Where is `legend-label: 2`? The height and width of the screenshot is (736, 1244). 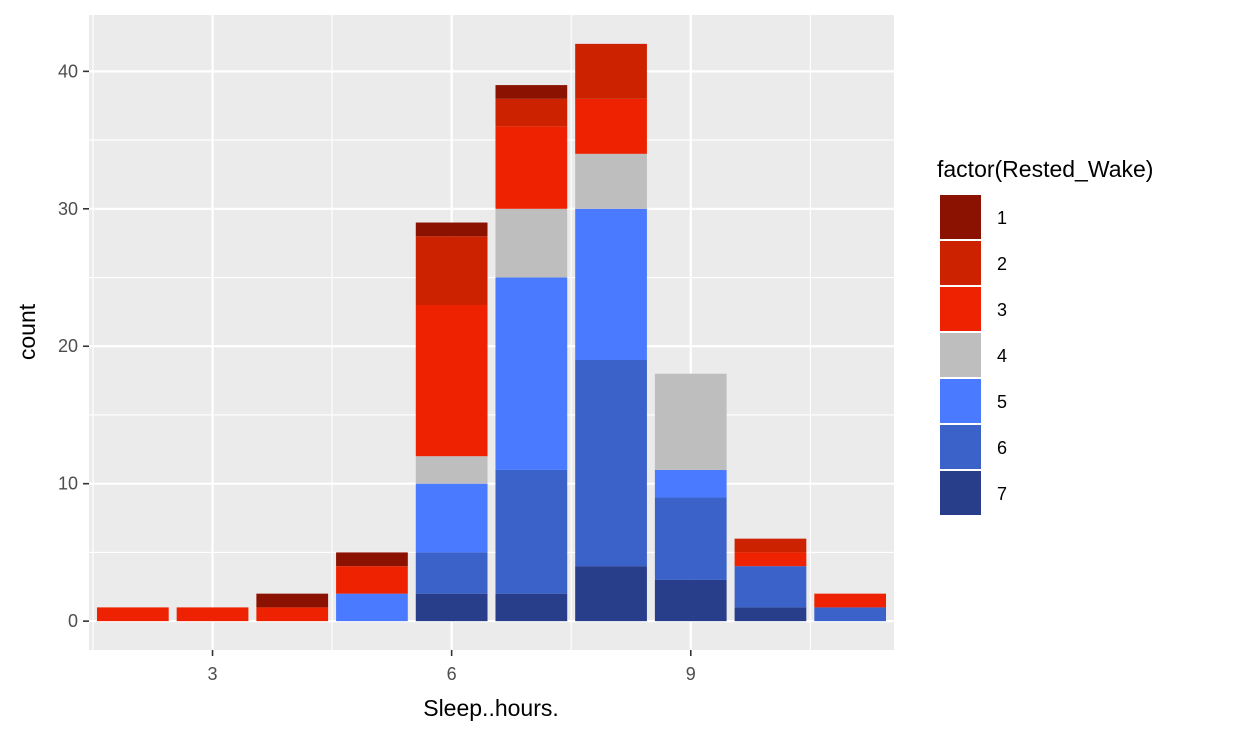 legend-label: 2 is located at coordinates (1002, 264).